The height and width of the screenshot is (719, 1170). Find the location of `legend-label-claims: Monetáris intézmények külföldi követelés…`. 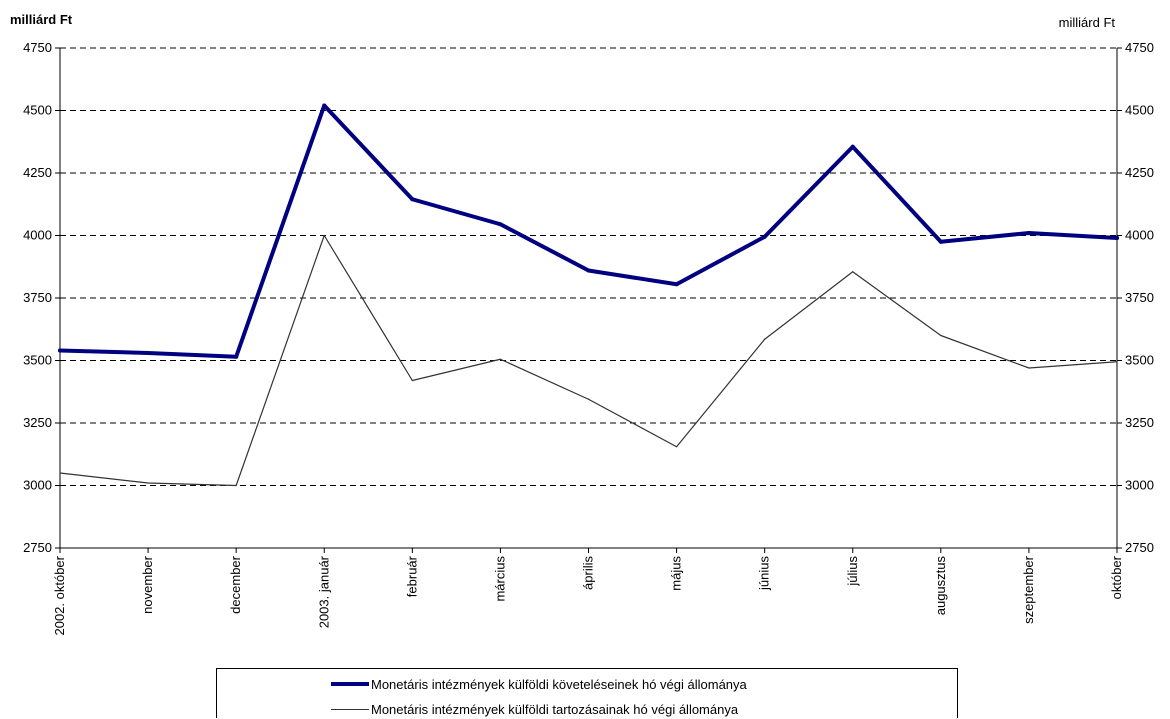

legend-label-claims: Monetáris intézmények külföldi követelés… is located at coordinates (559, 684).